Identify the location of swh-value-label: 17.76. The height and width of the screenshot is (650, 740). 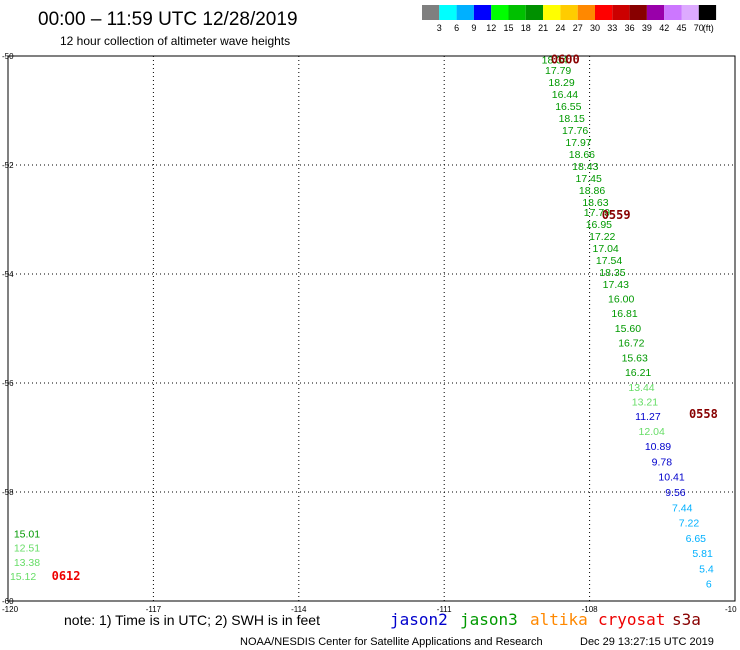
(575, 131).